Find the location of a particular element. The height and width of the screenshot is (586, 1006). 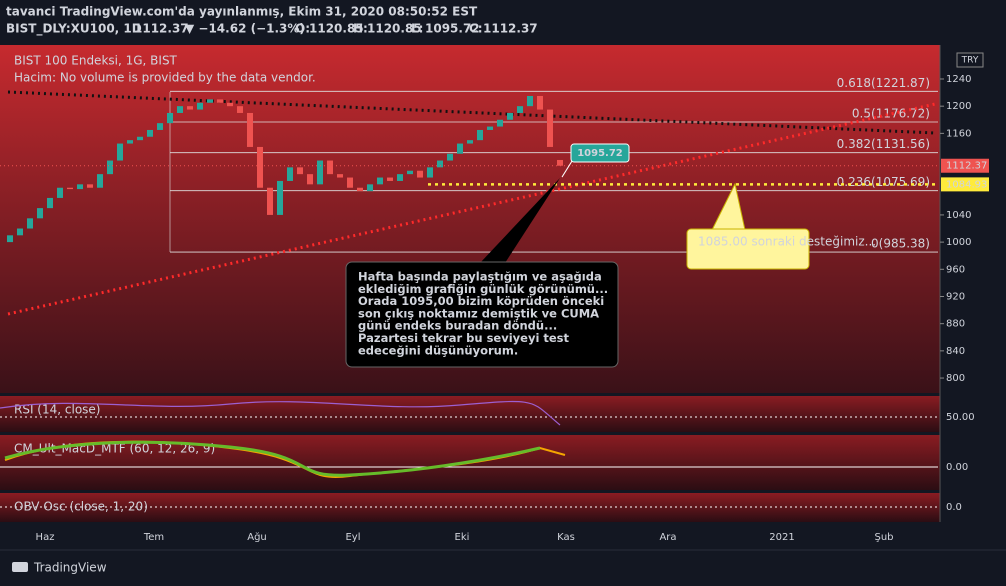

callout-box is located at coordinates (600, 153).